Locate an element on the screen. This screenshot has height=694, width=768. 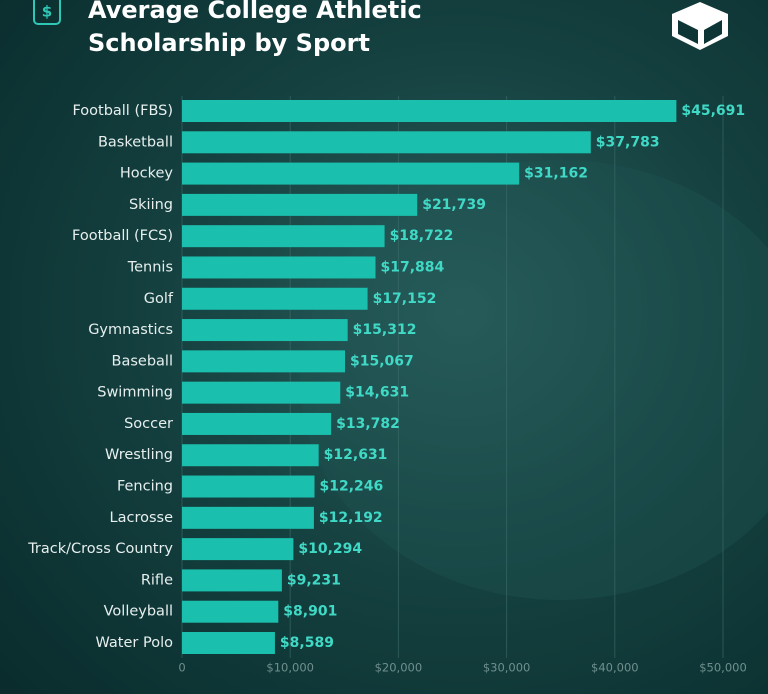
value-label: $12,246 is located at coordinates (352, 487).